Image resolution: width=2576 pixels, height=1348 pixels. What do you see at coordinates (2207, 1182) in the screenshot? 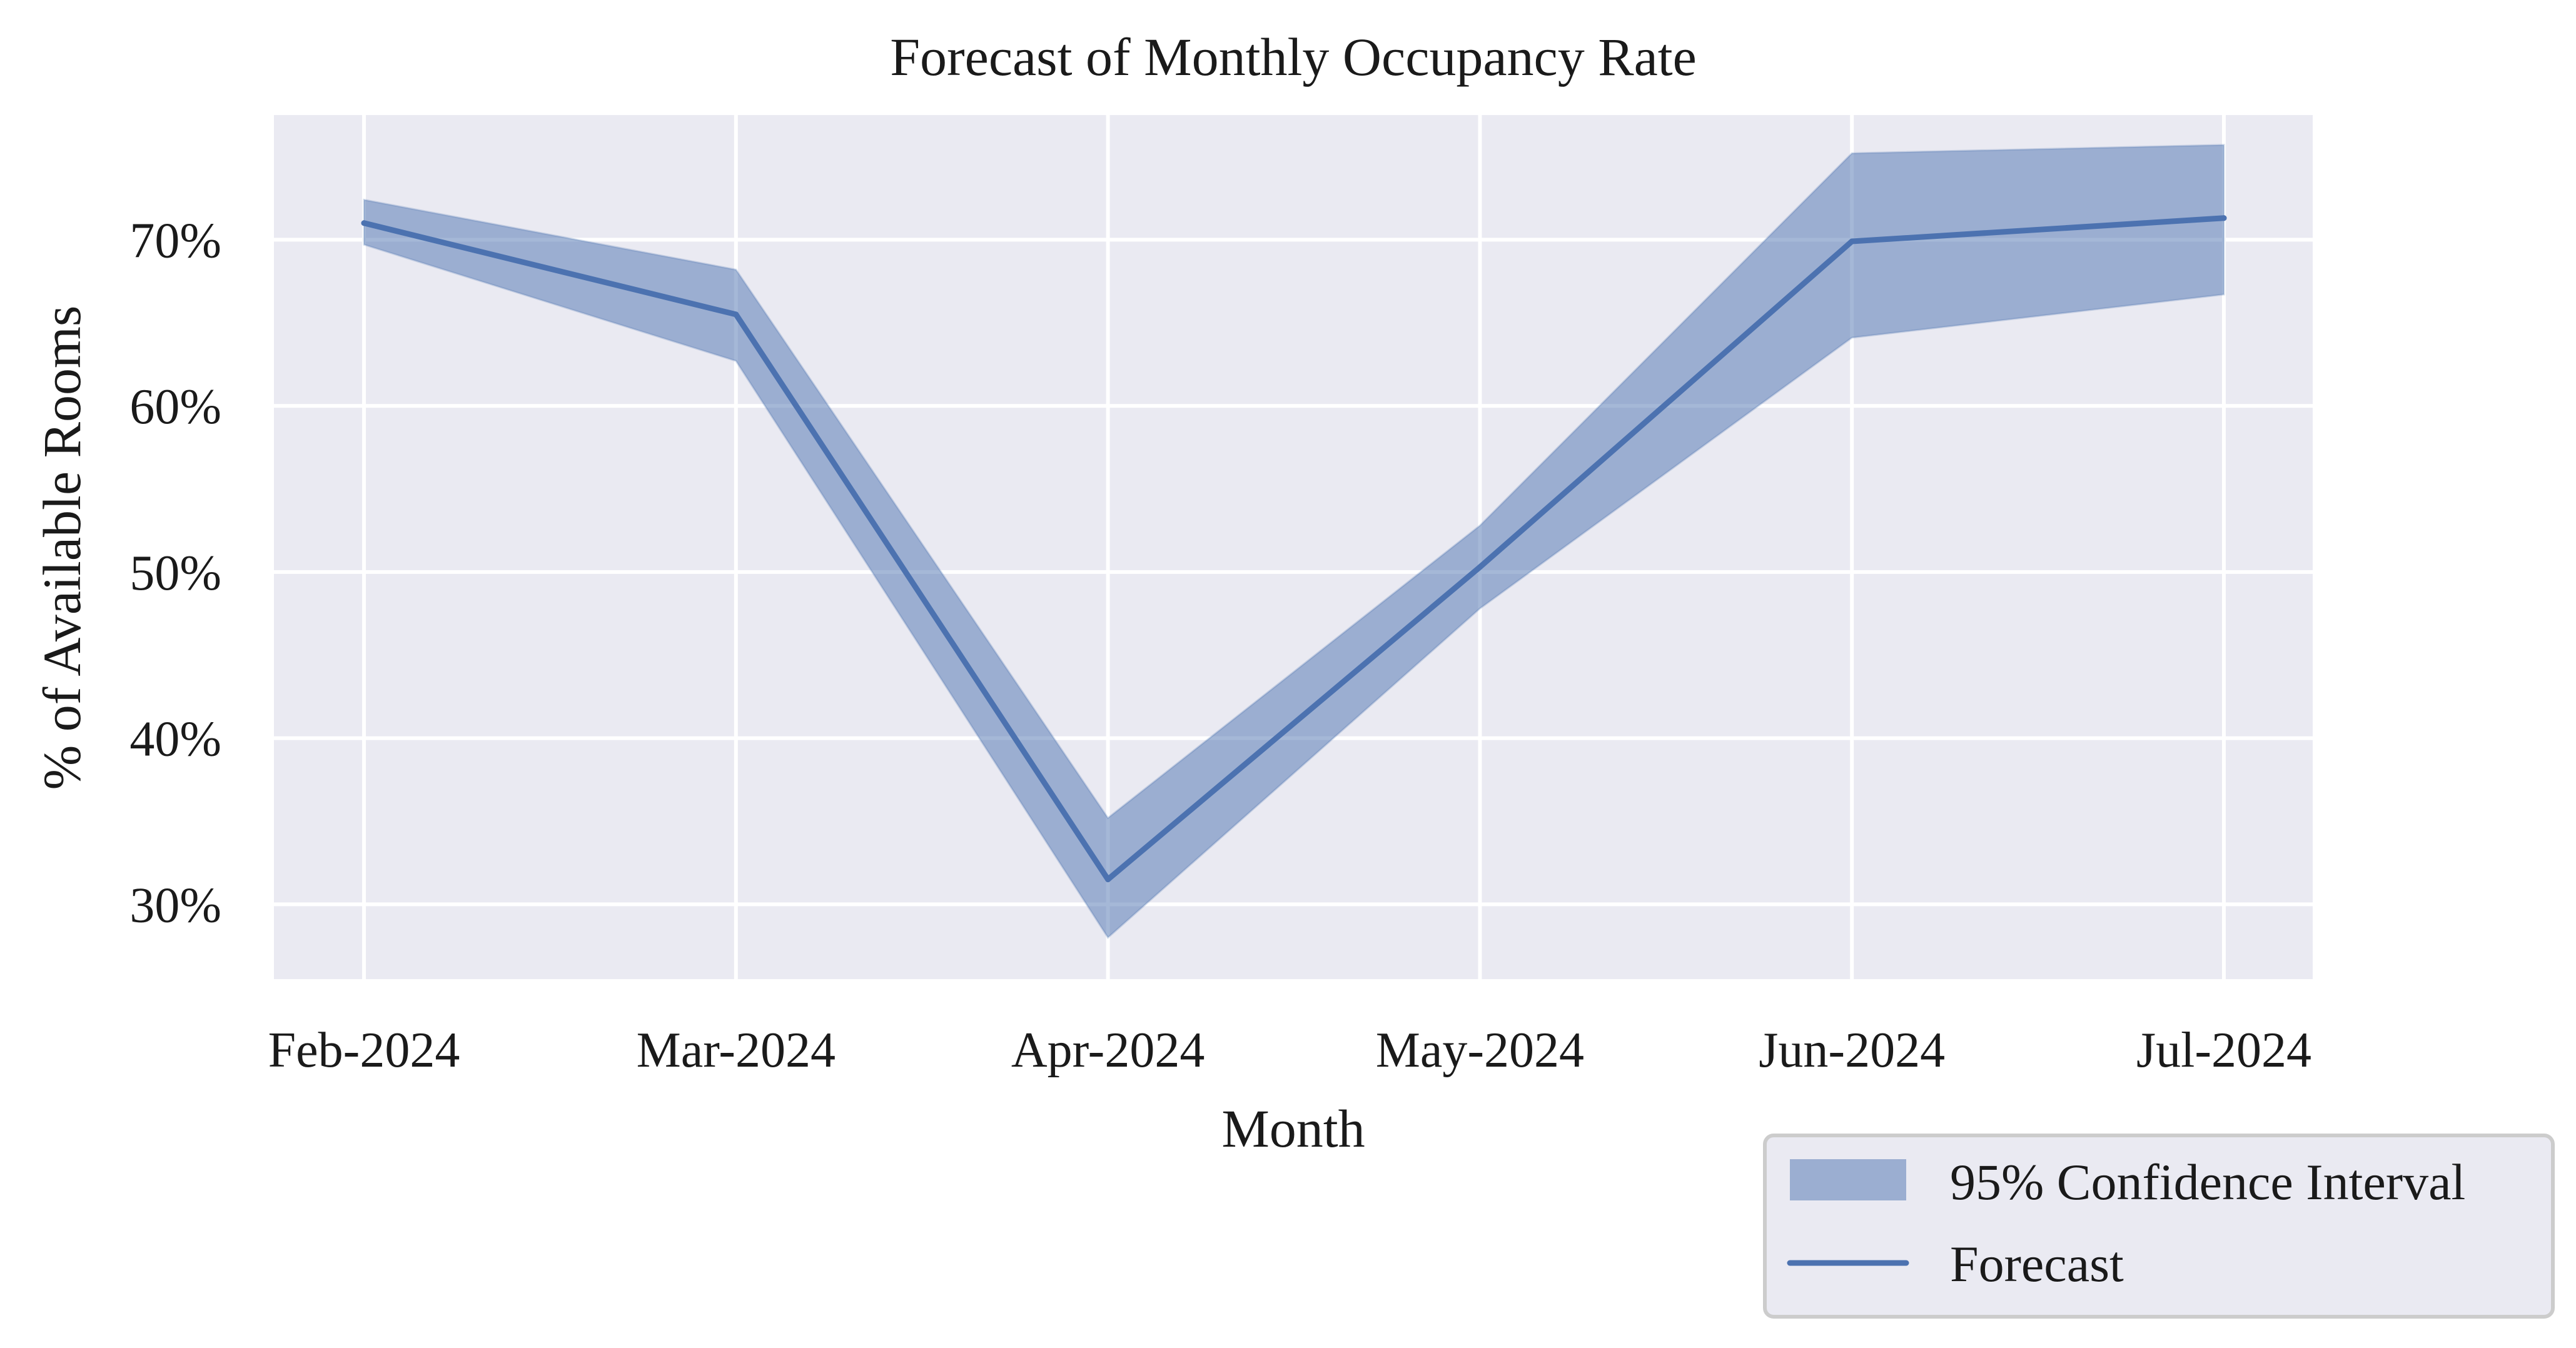
I see `legend-band-label: 95% Confidence Interval` at bounding box center [2207, 1182].